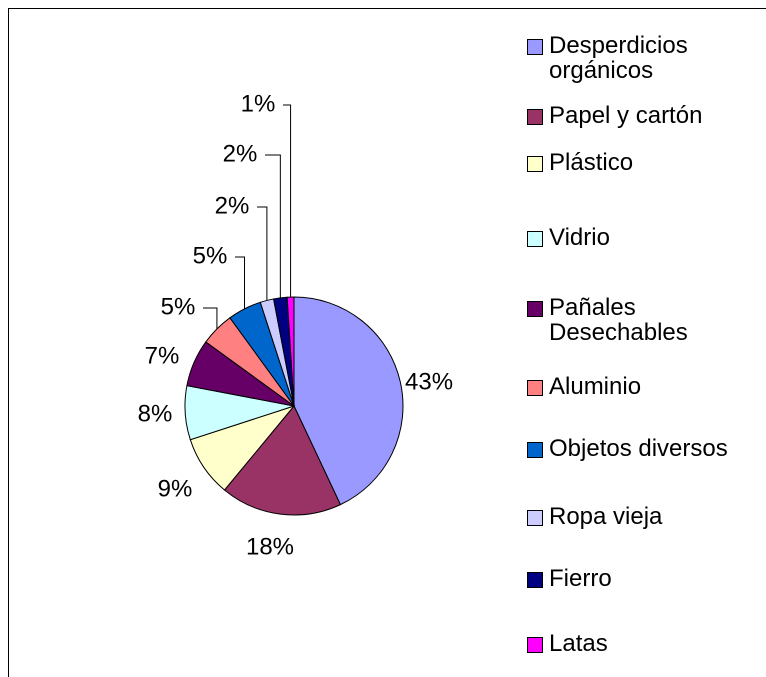 Image resolution: width=766 pixels, height=677 pixels. I want to click on data-label: 18%, so click(270, 546).